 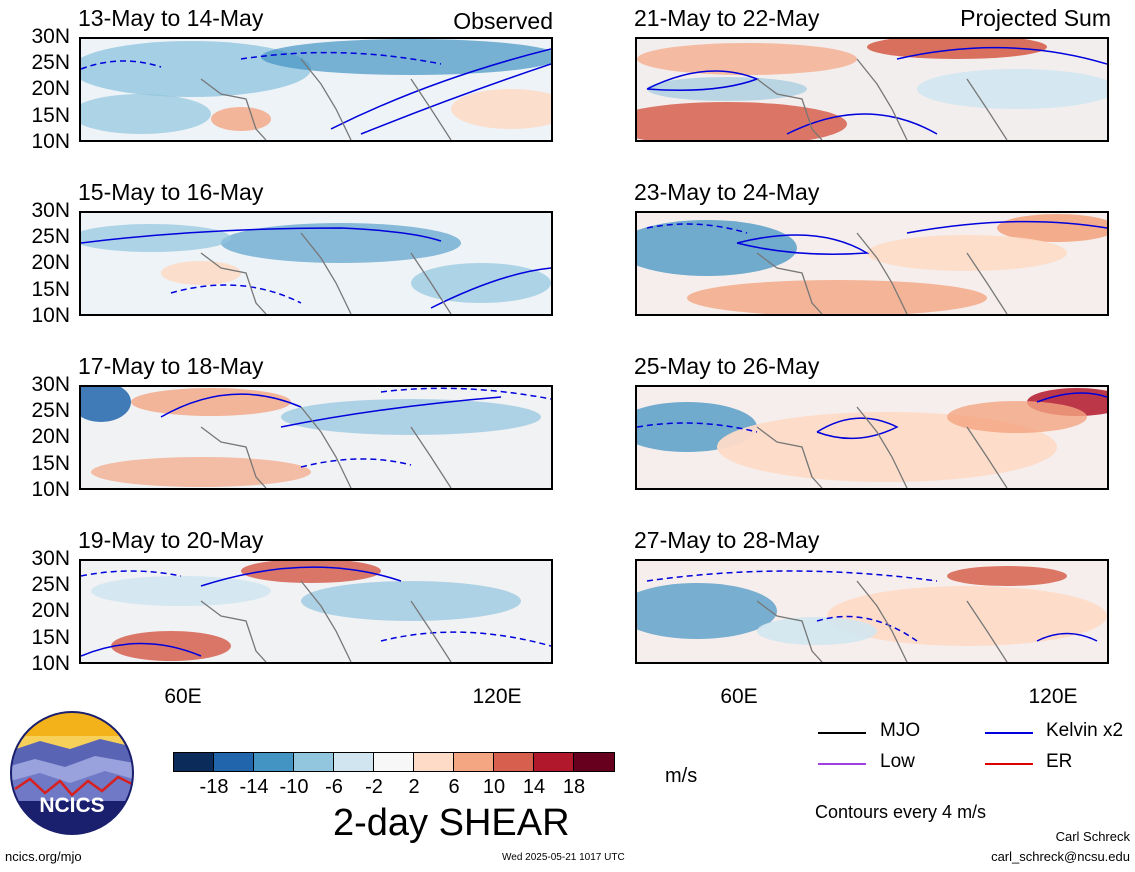 What do you see at coordinates (171, 366) in the screenshot?
I see `panel-title-5: 17-May to 18-May` at bounding box center [171, 366].